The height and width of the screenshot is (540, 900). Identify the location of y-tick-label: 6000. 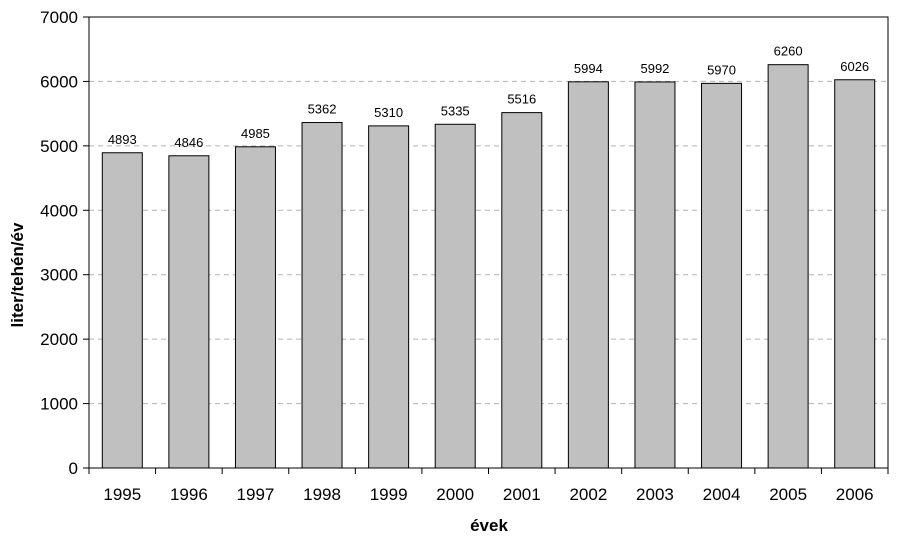
(59, 81).